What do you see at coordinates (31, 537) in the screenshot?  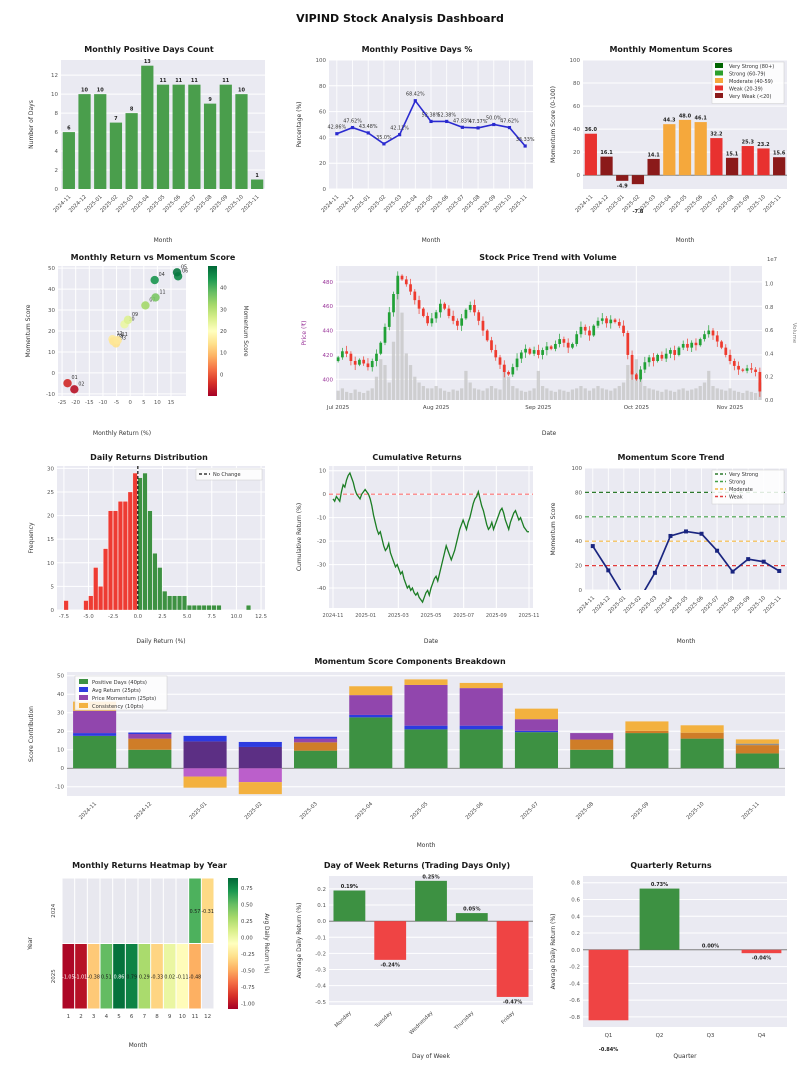 I see `svg-text: Frequency` at bounding box center [31, 537].